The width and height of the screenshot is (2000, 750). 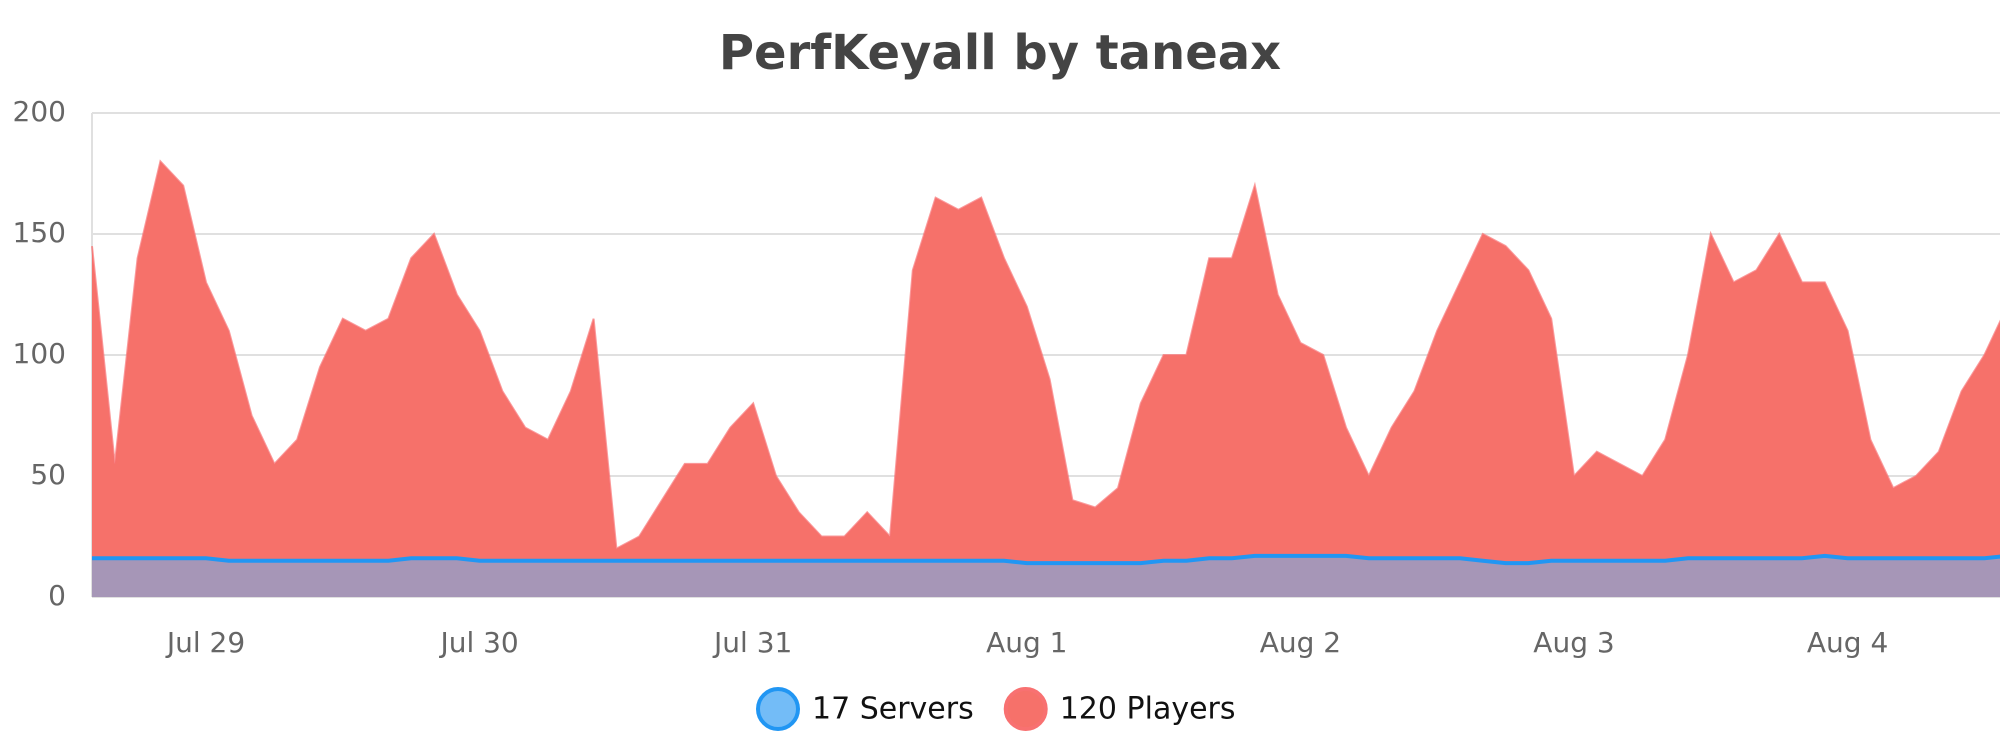 What do you see at coordinates (1000, 53) in the screenshot?
I see `chart-title: PerfKeyall by taneax` at bounding box center [1000, 53].